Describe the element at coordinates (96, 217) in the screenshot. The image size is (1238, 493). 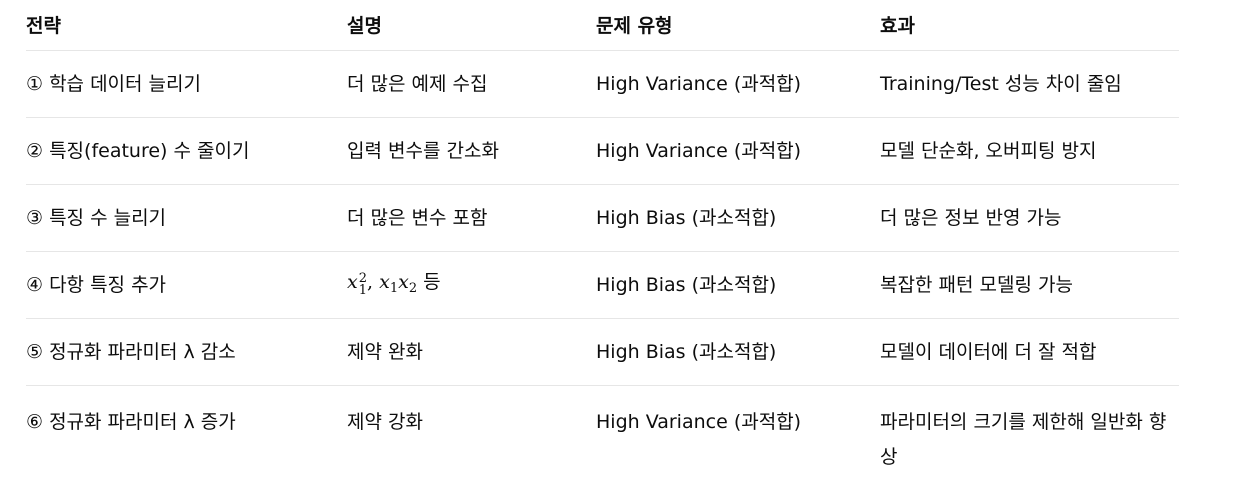
I see `strategy-cell: ③ 특징 수 늘리기` at that location.